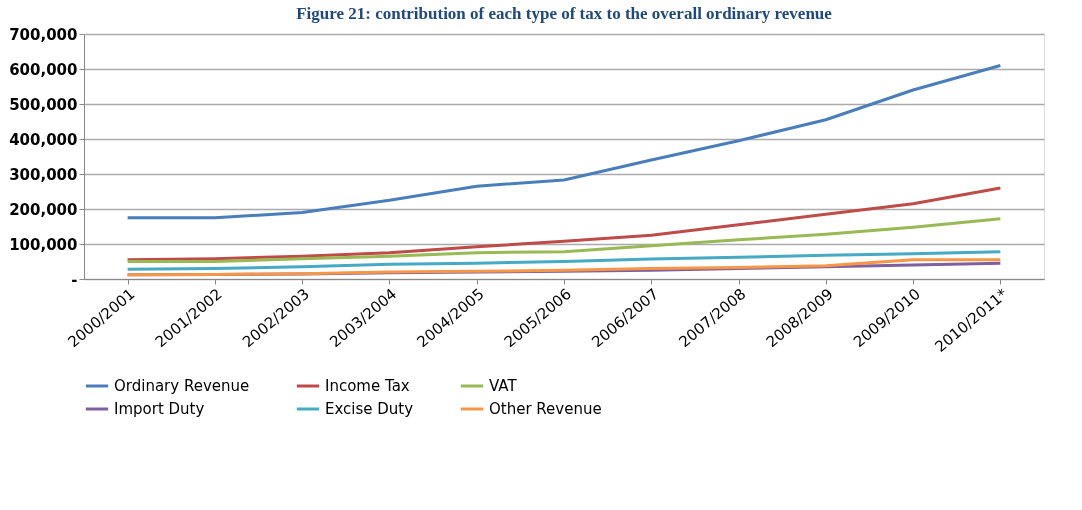  Describe the element at coordinates (159, 409) in the screenshot. I see `legend-label: Import Duty` at that location.